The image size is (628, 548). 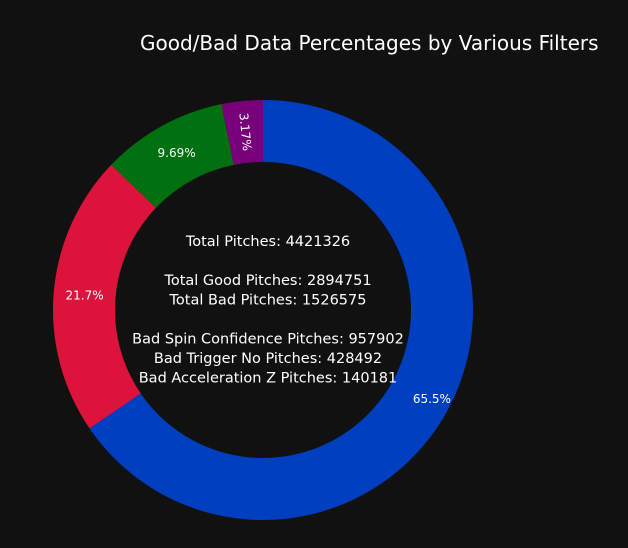 I want to click on center-line-4: Total Bad Pitches: 1526575, so click(x=268, y=300).